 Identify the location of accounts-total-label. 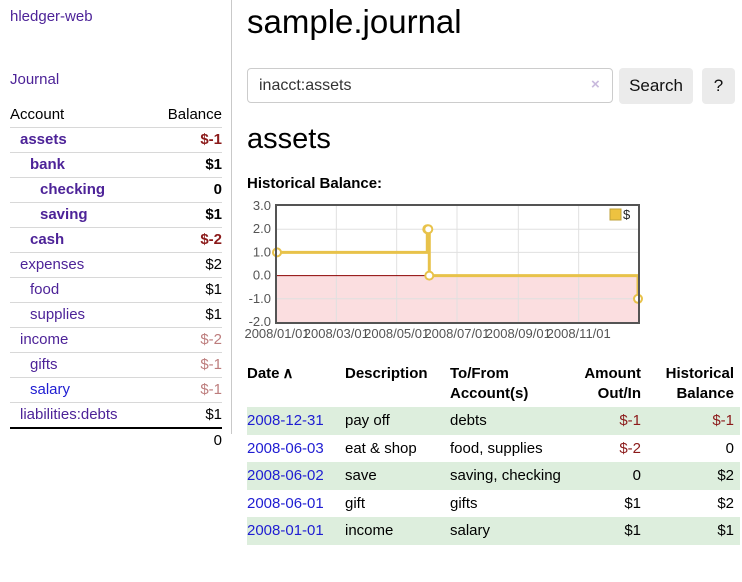
(80, 440).